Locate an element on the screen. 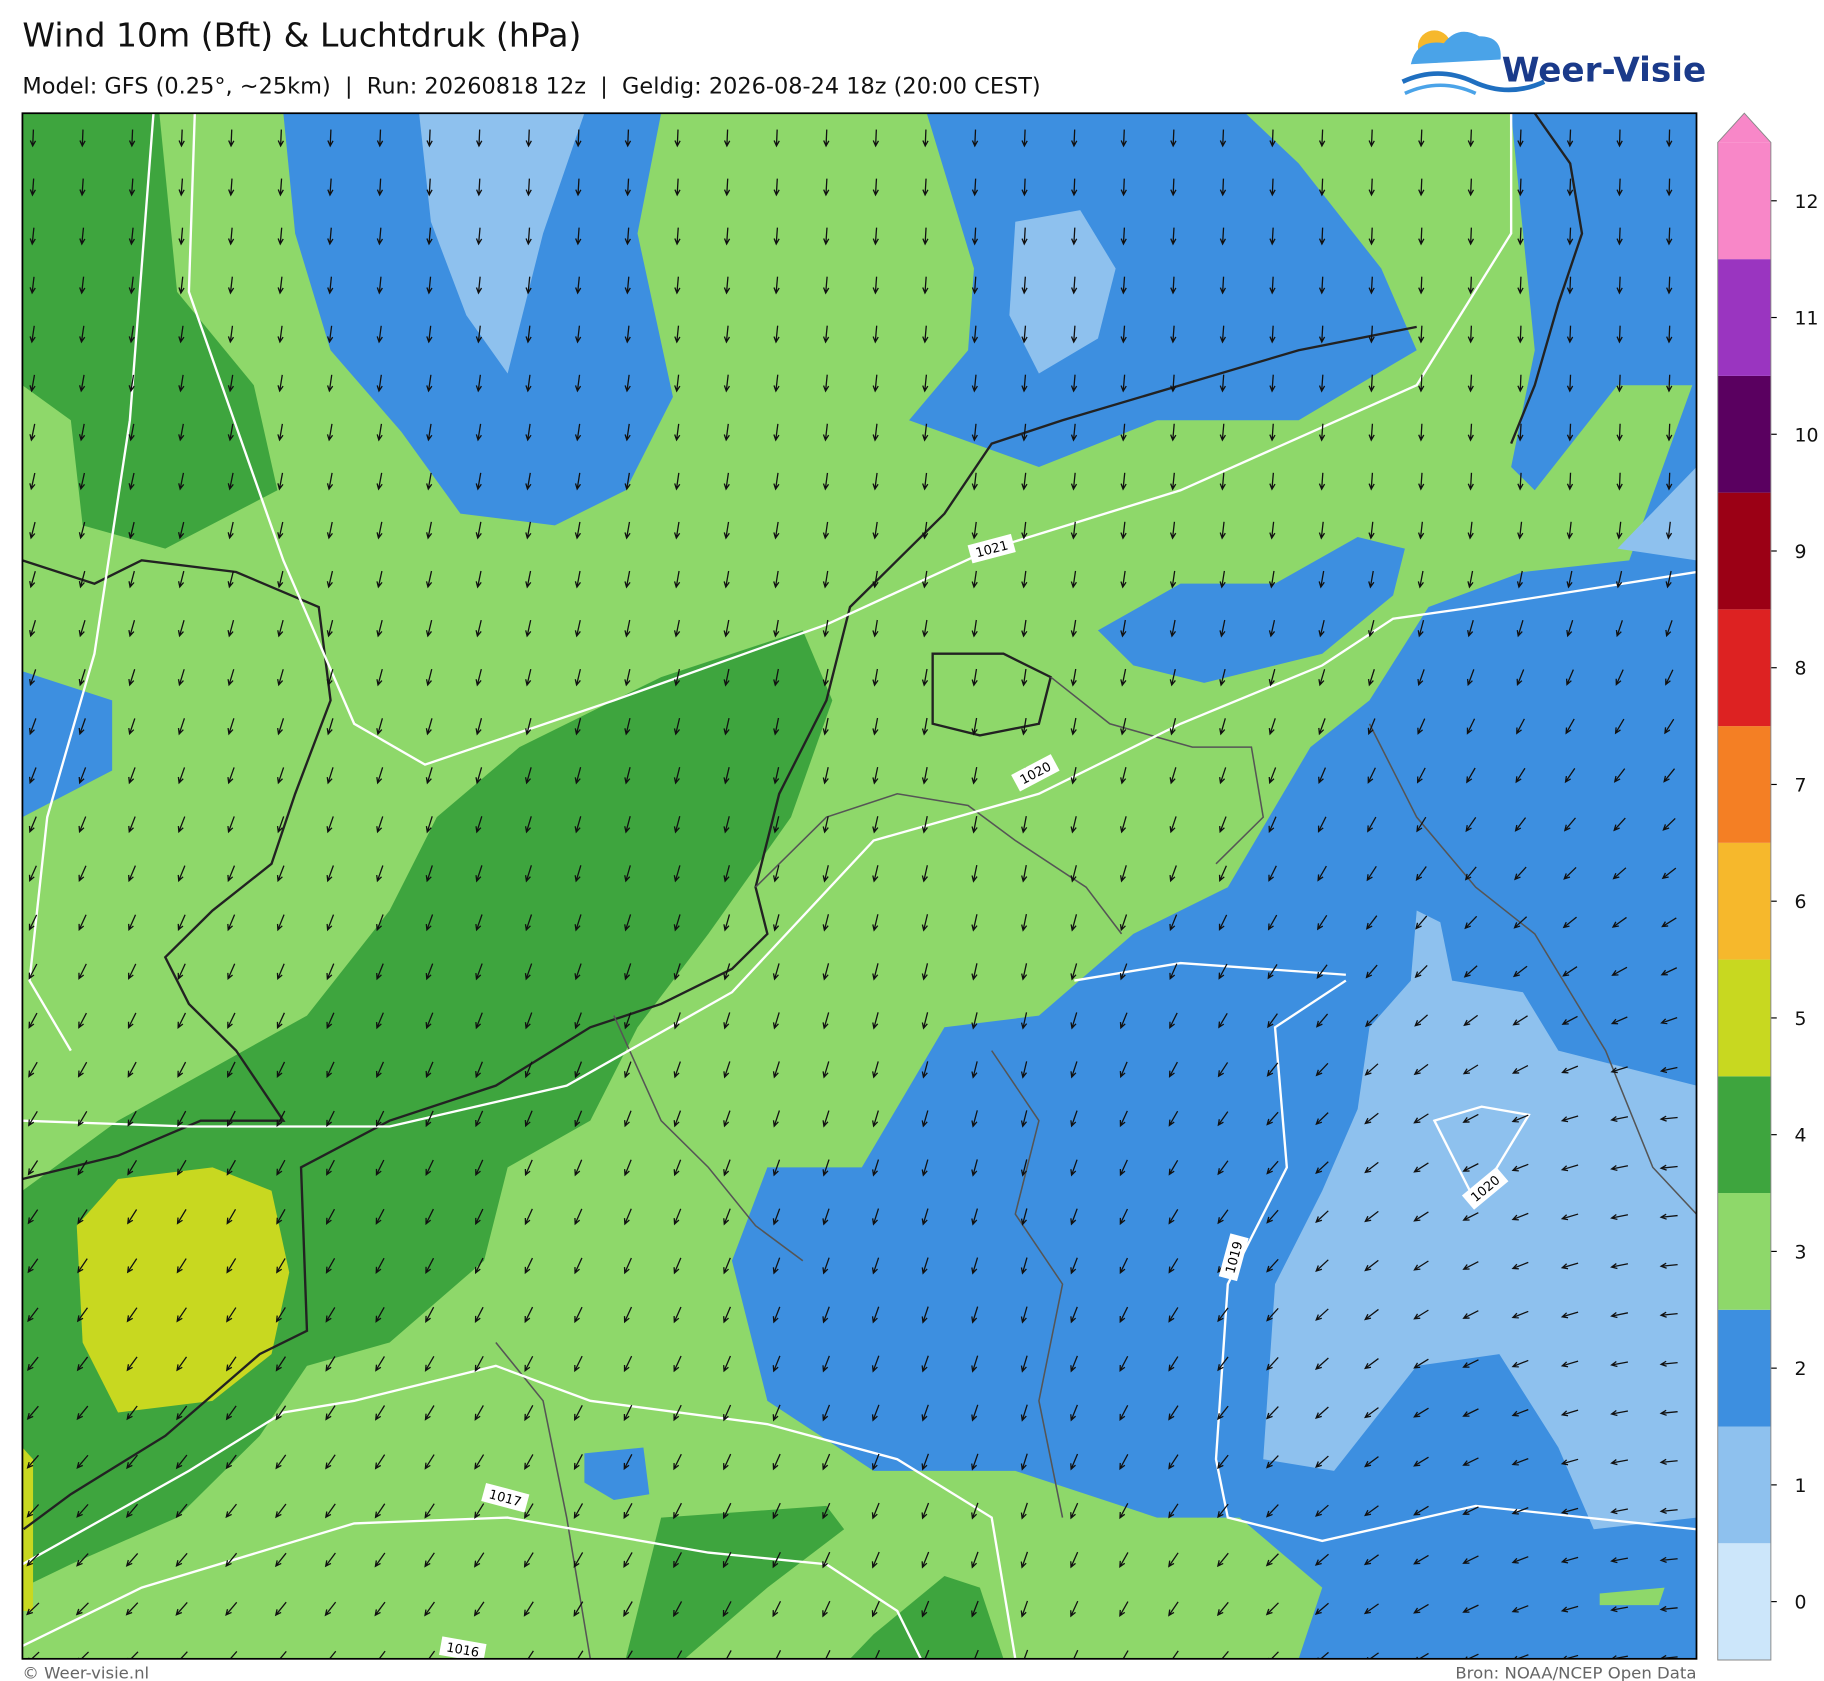  logo-text: Weer-Visie is located at coordinates (1604, 71).